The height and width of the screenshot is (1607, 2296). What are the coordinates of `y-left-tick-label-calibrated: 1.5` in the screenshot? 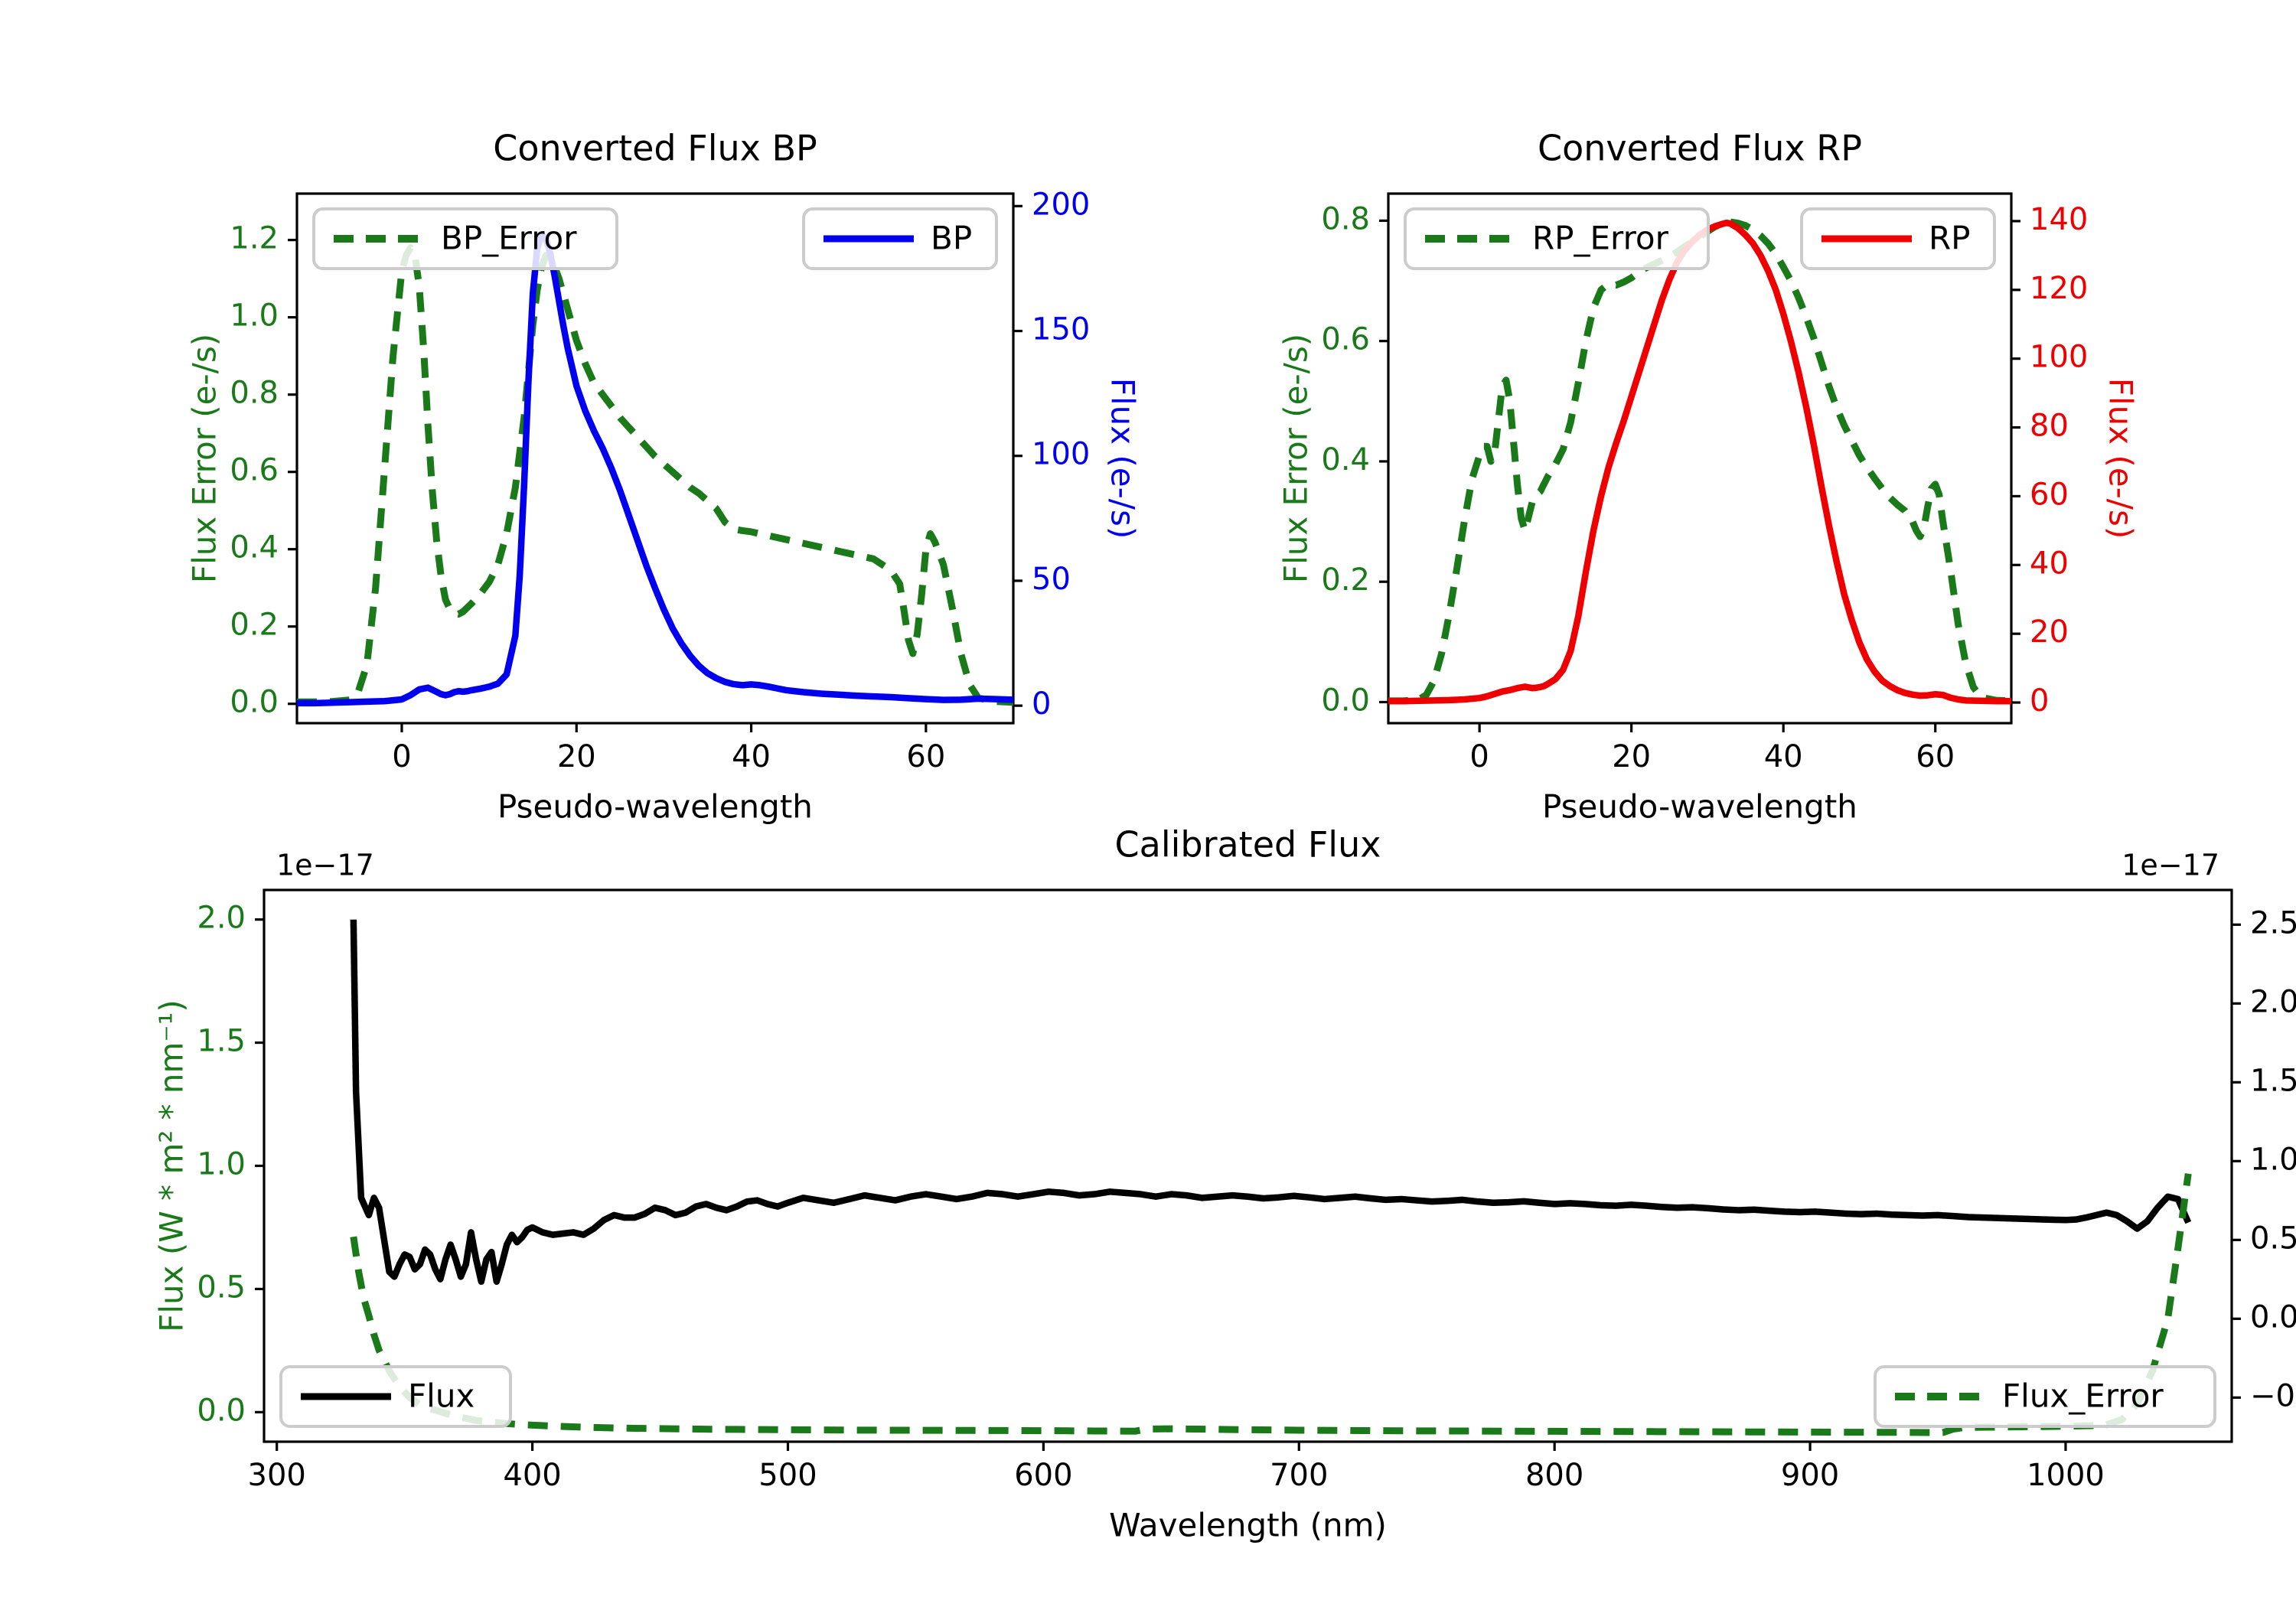 It's located at (221, 1041).